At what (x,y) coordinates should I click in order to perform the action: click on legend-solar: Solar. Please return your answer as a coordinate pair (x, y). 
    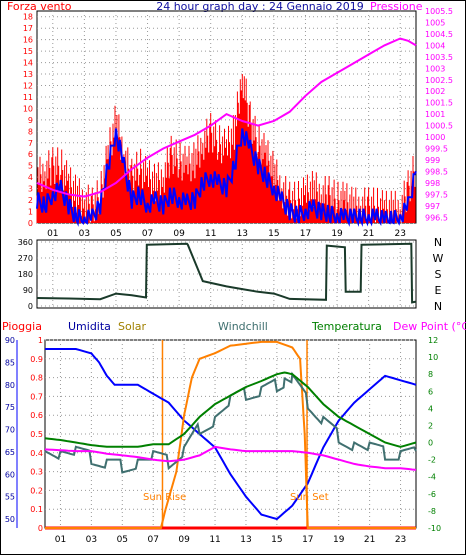
    Looking at the image, I should click on (132, 326).